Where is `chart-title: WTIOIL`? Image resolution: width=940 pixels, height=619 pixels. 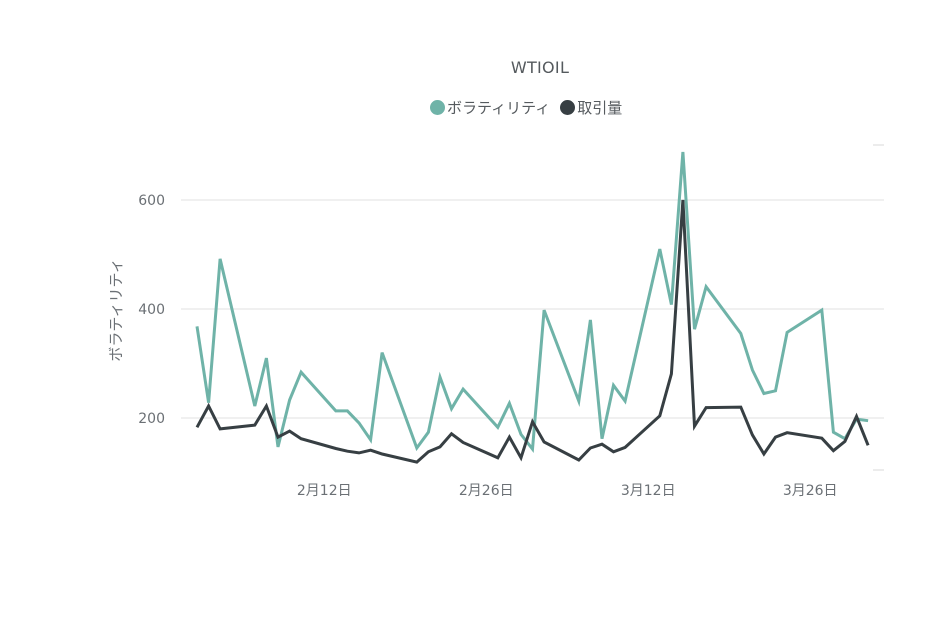
chart-title: WTIOIL is located at coordinates (540, 67).